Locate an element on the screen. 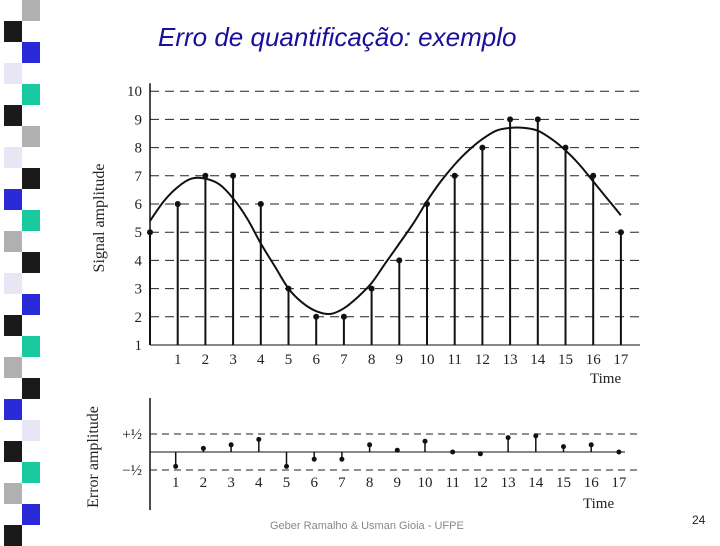 The image size is (720, 546). error-x-tick-label: 3 is located at coordinates (231, 483).